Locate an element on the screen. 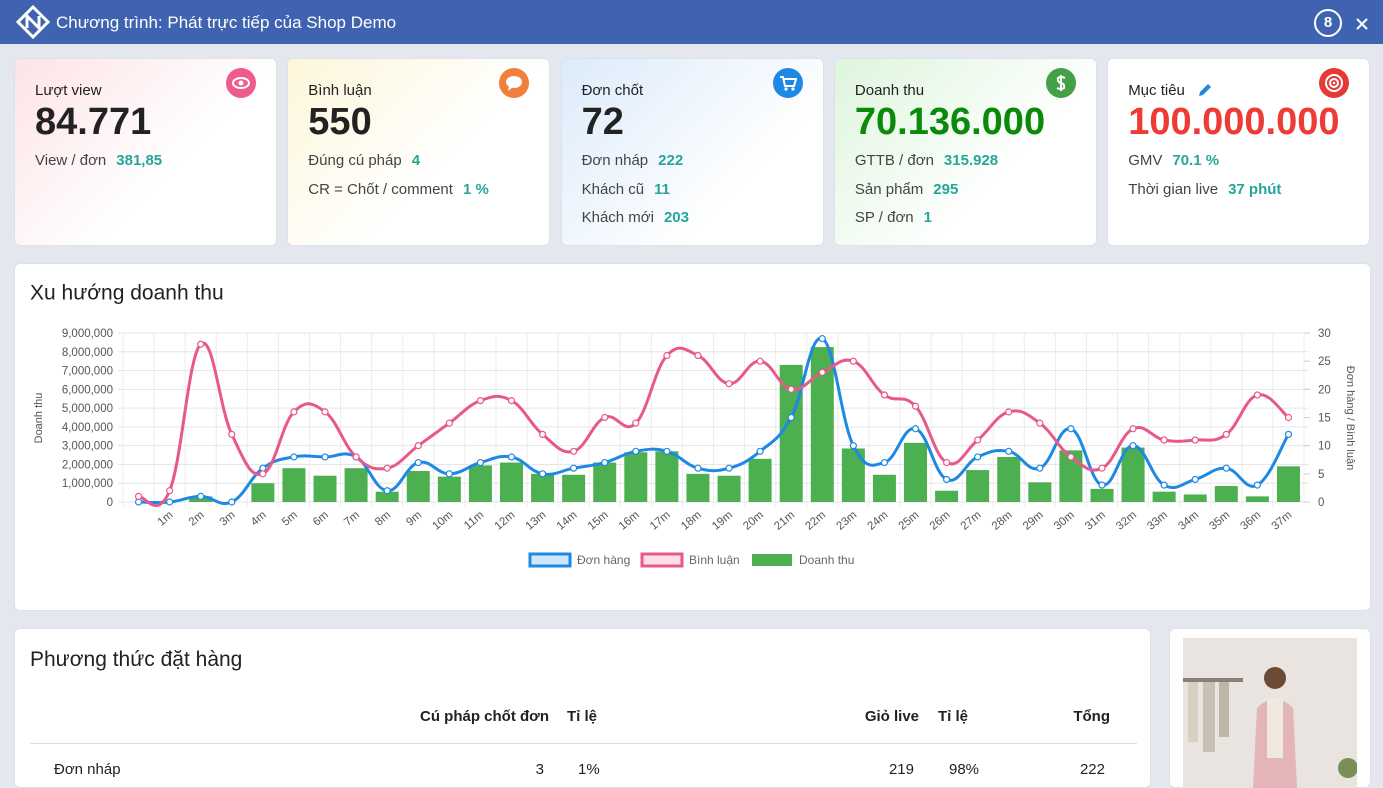 The height and width of the screenshot is (788, 1383). x-tick-label: 5m is located at coordinates (290, 518).